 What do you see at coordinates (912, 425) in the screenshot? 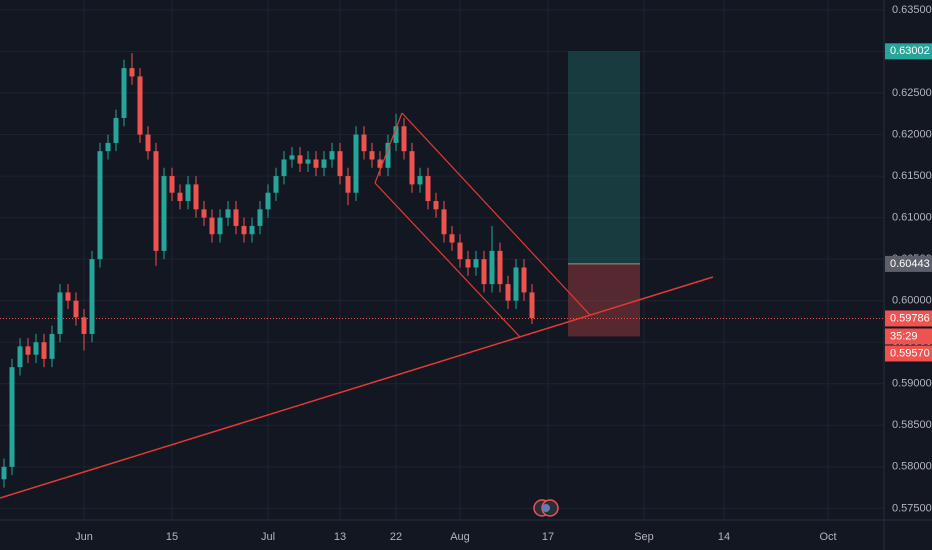
I see `y-tick-label: 0.58500` at bounding box center [912, 425].